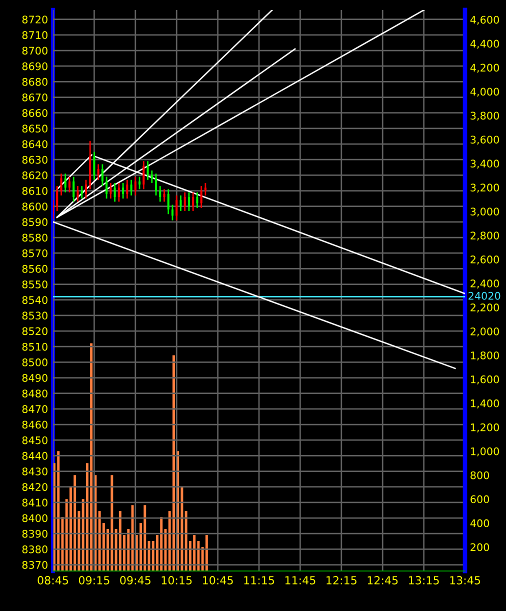  I want to click on y2-tick-label: 800, so click(480, 475).